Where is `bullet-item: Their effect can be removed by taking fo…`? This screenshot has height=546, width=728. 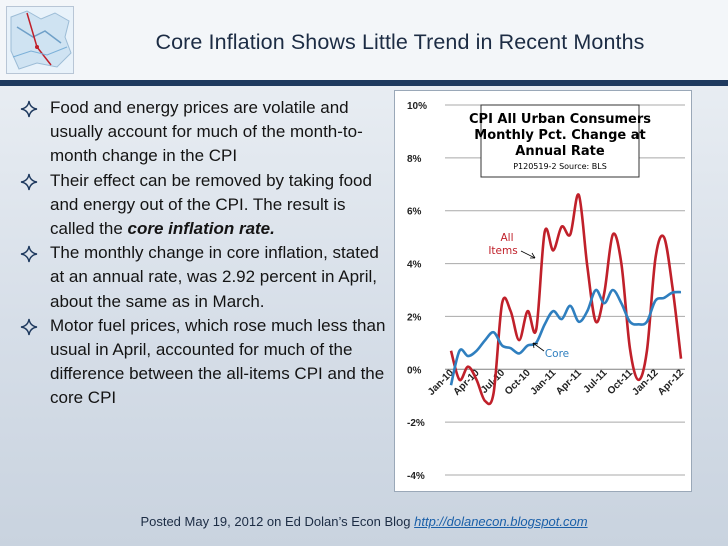 bullet-item: Their effect can be removed by taking fo… is located at coordinates (204, 205).